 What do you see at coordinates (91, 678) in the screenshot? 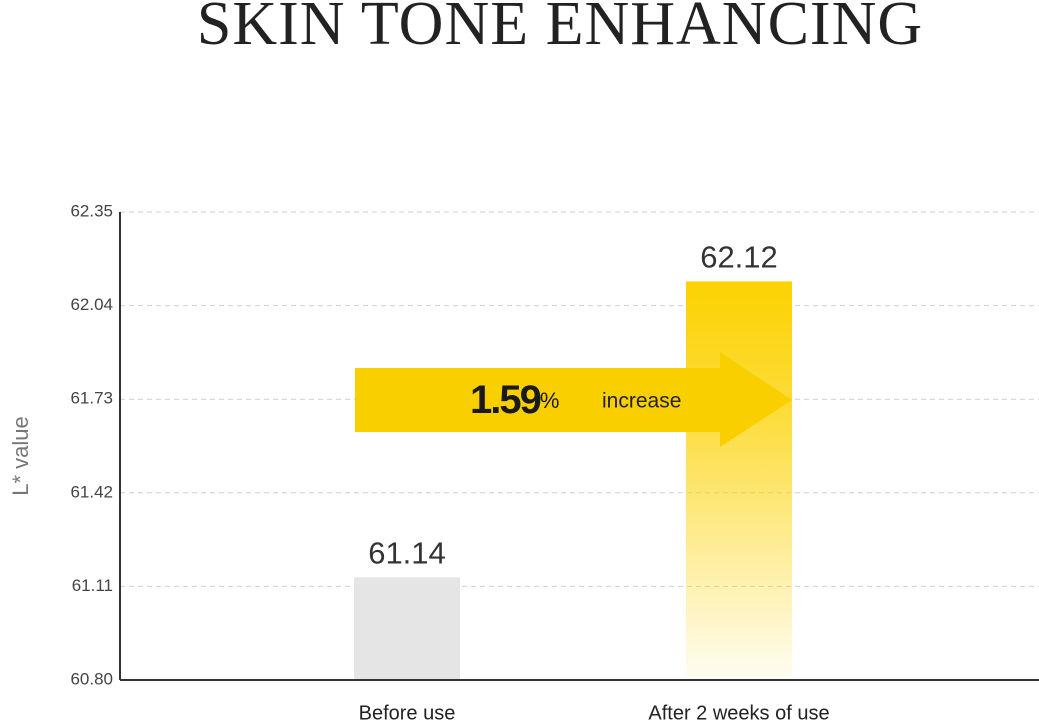
I see `y-tick-label: 60.80` at bounding box center [91, 678].